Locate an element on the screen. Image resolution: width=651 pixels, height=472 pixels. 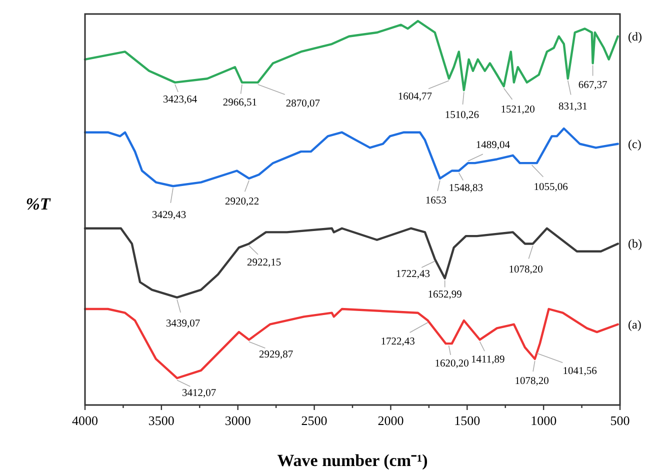
series-label: (c) is located at coordinates (635, 143).